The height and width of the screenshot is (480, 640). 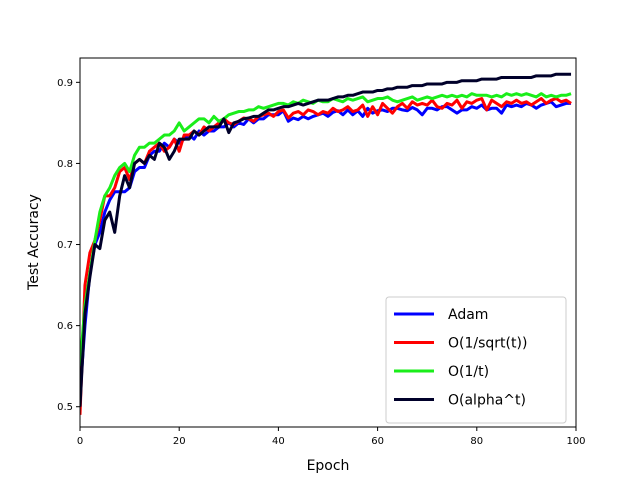 What do you see at coordinates (179, 441) in the screenshot?
I see `x-tick-label: 20` at bounding box center [179, 441].